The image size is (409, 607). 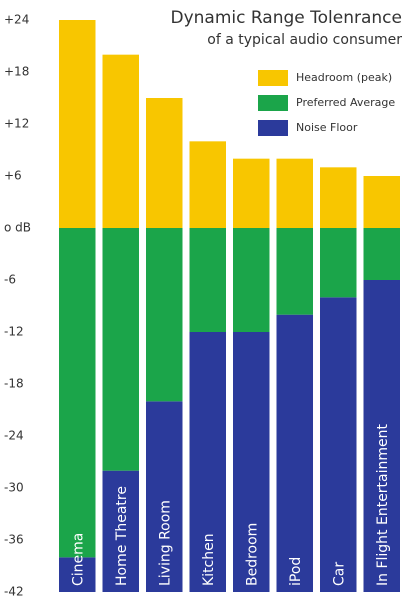 I want to click on legend-label: Noise Floor, so click(x=327, y=127).